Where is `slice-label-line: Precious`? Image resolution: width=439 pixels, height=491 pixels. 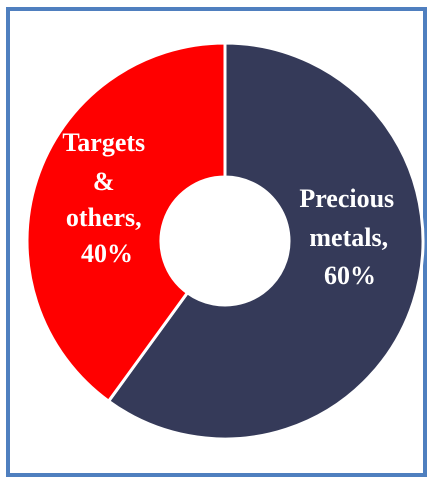
slice-label-line: Precious is located at coordinates (346, 198).